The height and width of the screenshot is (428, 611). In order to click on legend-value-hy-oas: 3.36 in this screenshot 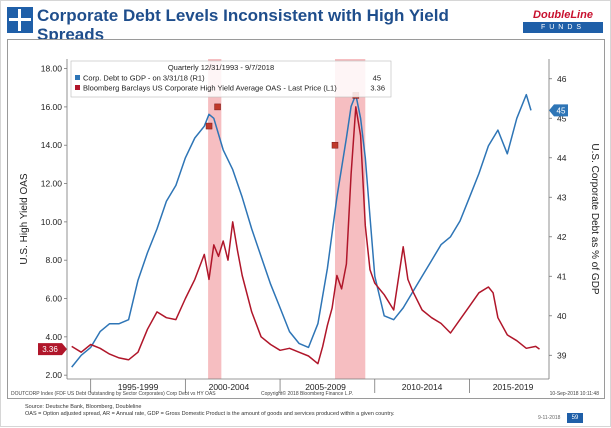, I will do `click(377, 88)`.